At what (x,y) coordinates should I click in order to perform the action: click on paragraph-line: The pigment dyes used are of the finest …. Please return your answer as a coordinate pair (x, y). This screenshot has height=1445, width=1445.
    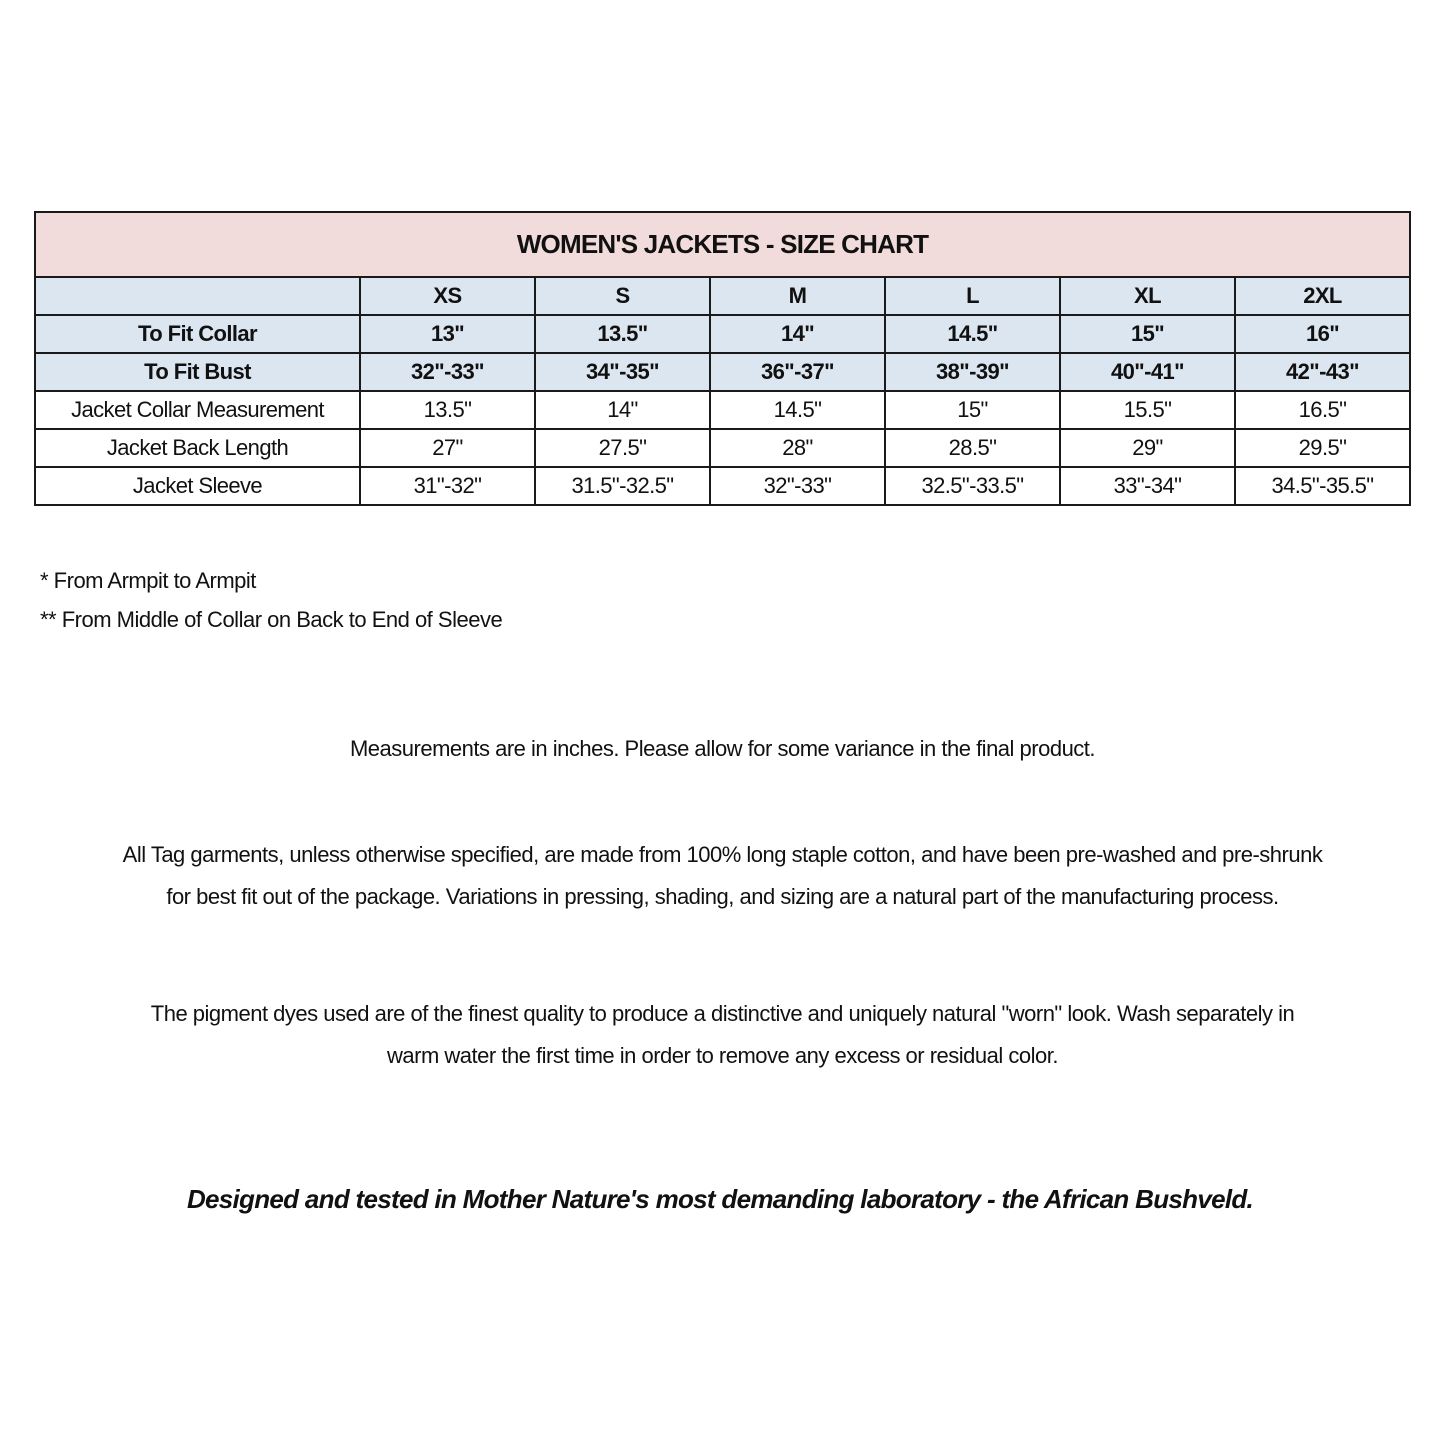
    Looking at the image, I should click on (722, 1013).